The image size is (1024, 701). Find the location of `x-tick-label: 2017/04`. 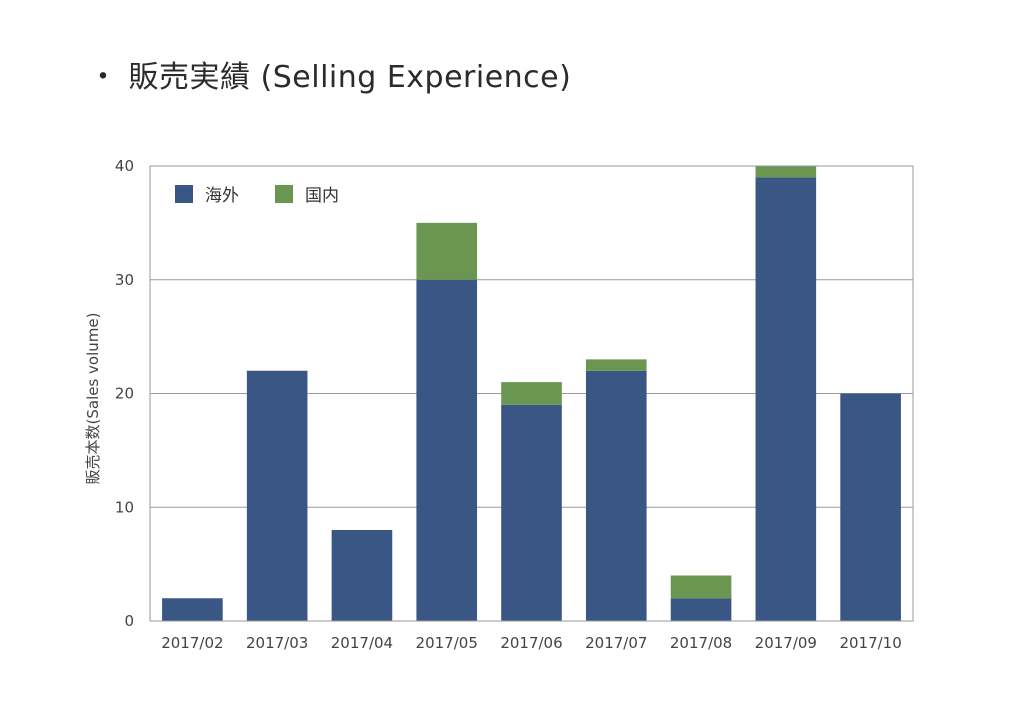

x-tick-label: 2017/04 is located at coordinates (362, 643).